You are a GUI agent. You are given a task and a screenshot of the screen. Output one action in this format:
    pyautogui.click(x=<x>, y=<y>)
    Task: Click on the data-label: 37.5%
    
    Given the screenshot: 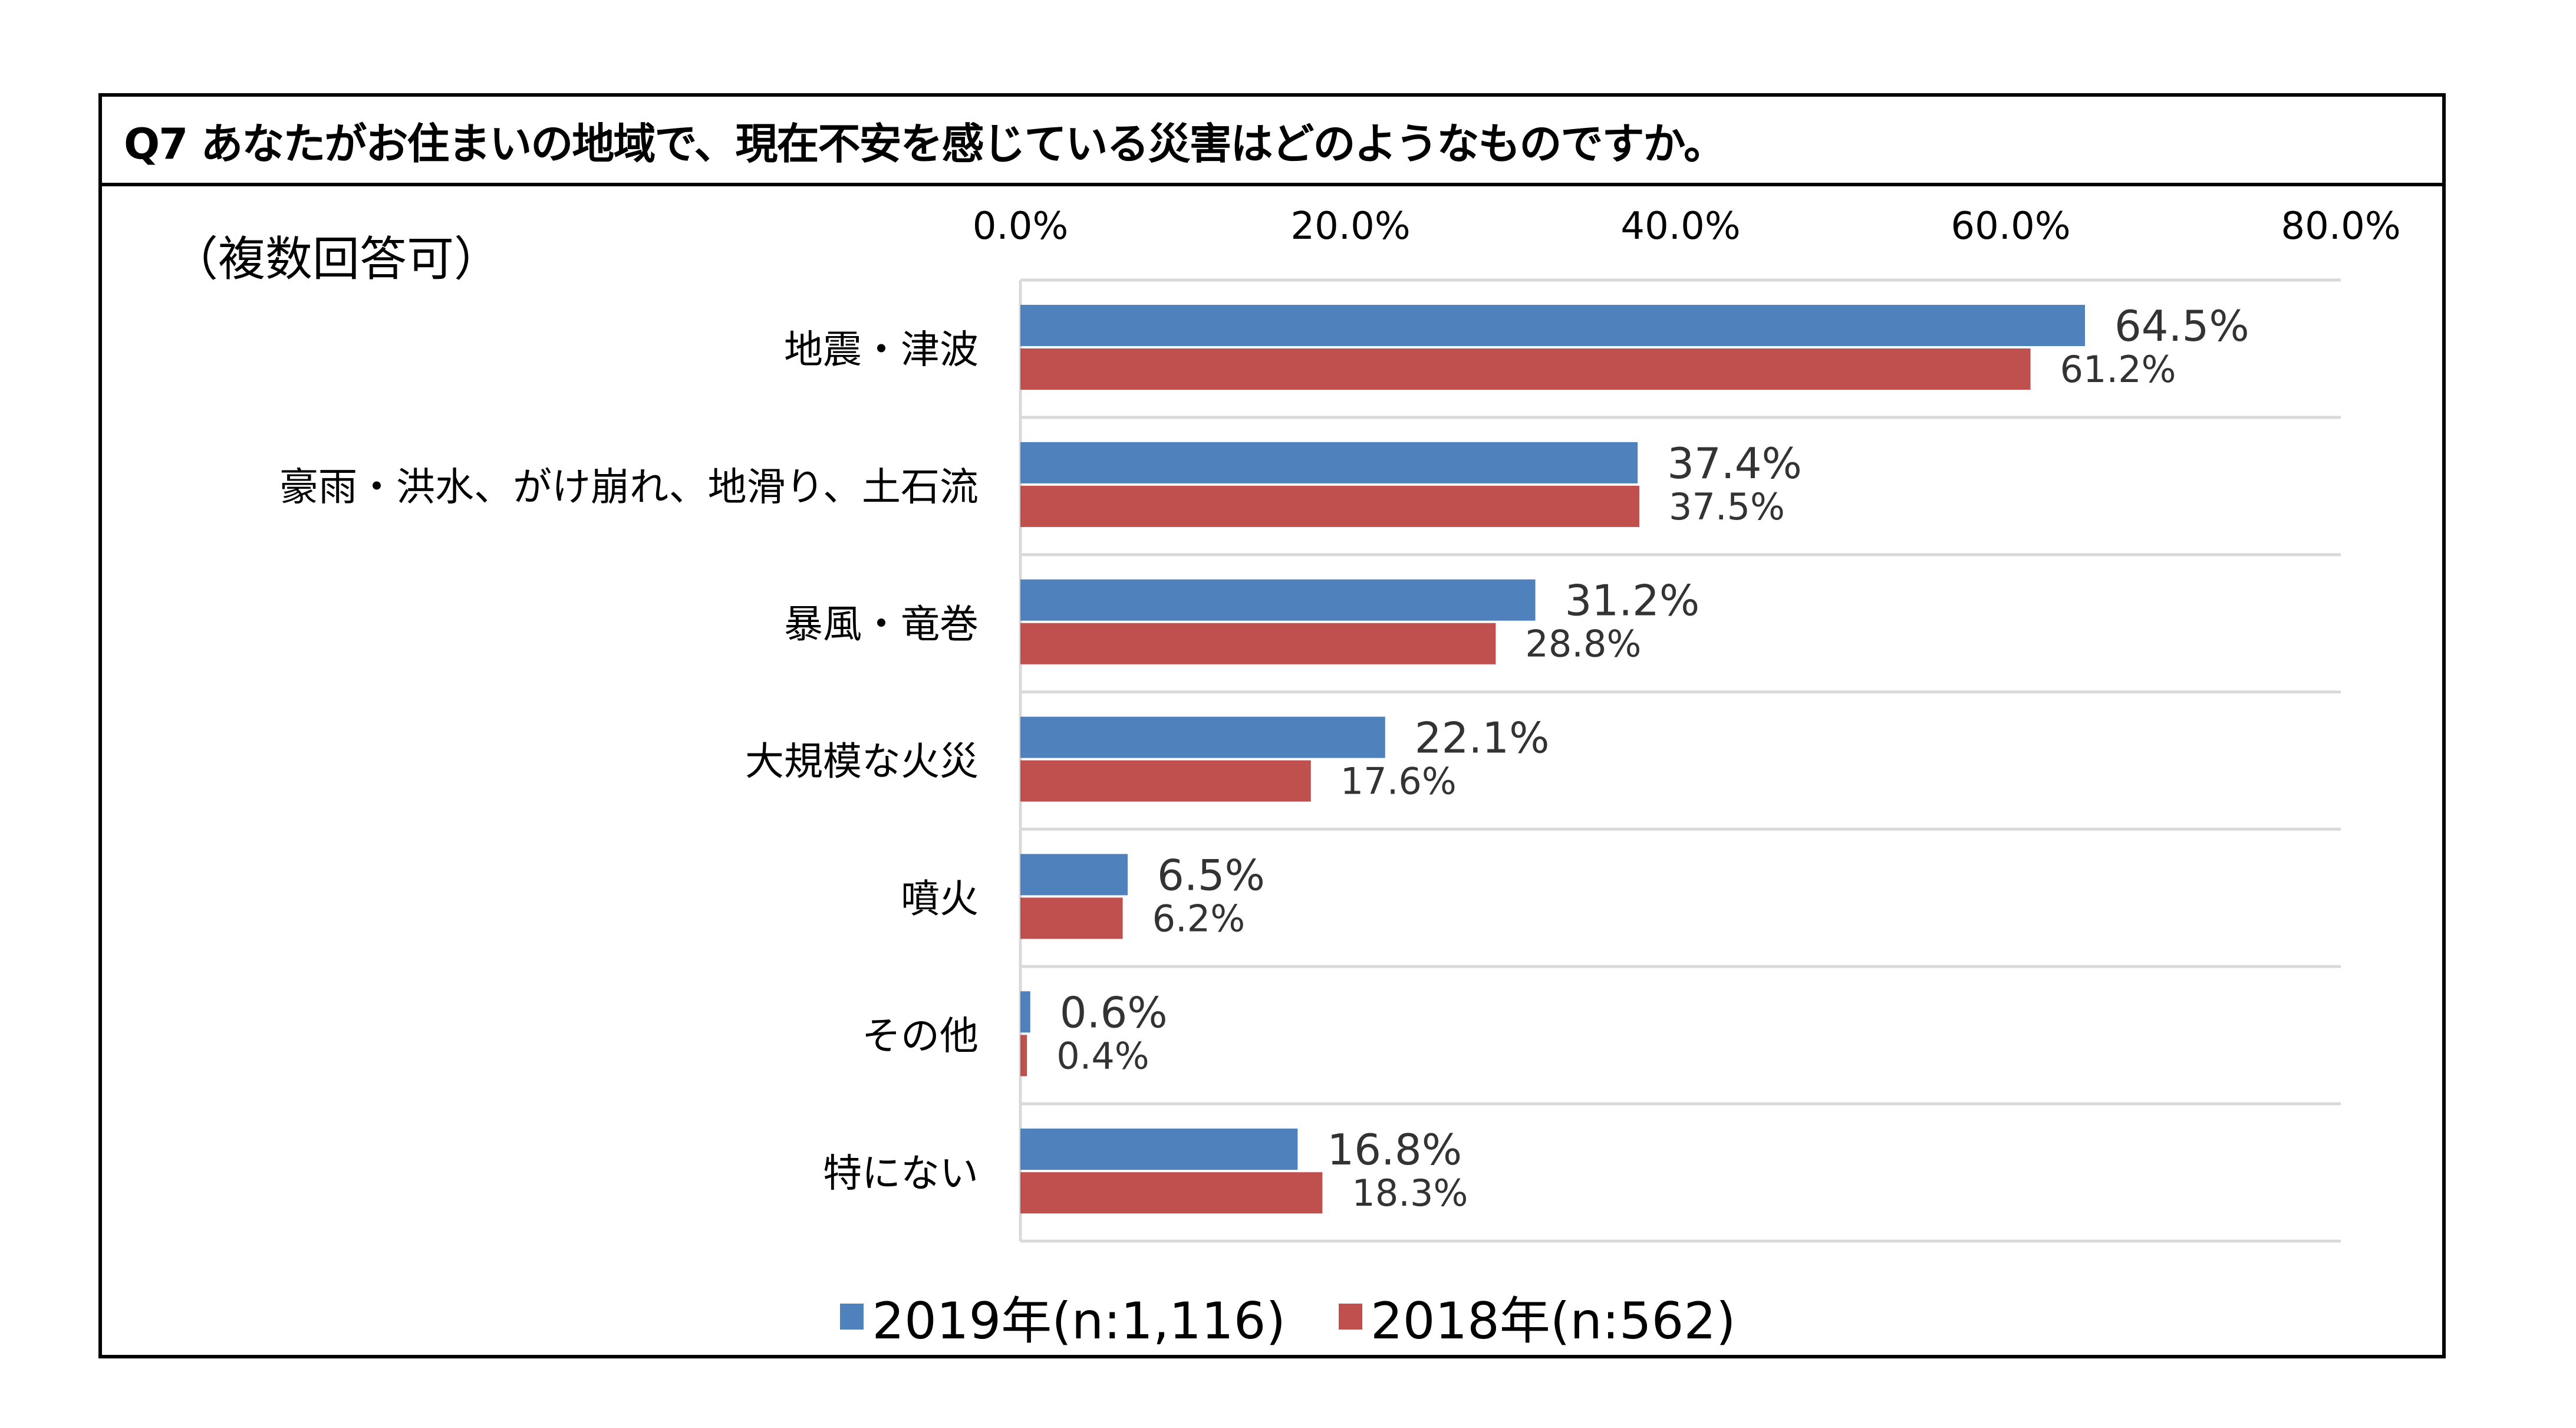 What is the action you would take?
    pyautogui.click(x=1727, y=506)
    